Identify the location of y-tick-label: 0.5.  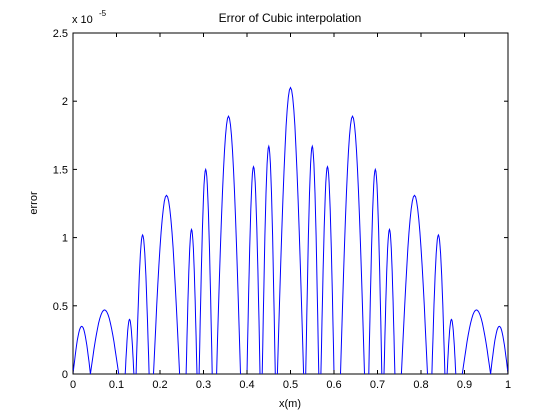
(60, 307).